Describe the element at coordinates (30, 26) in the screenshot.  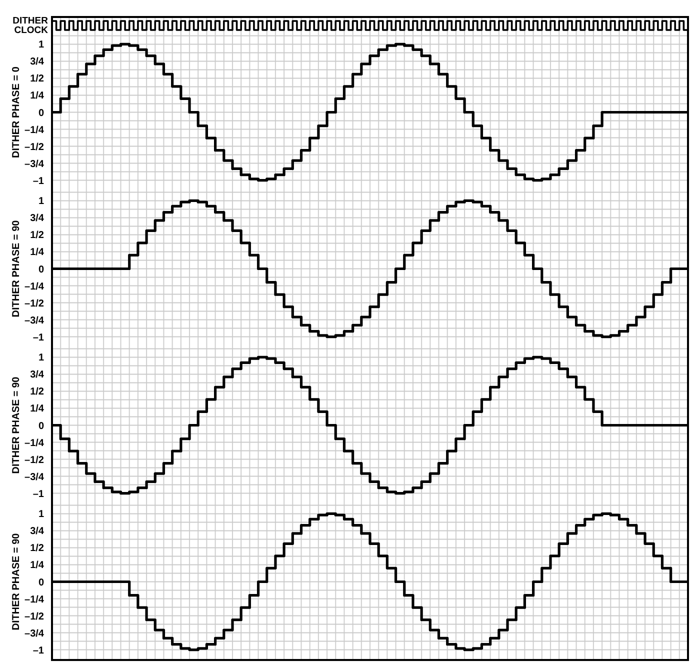
I see `y-axis-title: DITHER CLOCK` at that location.